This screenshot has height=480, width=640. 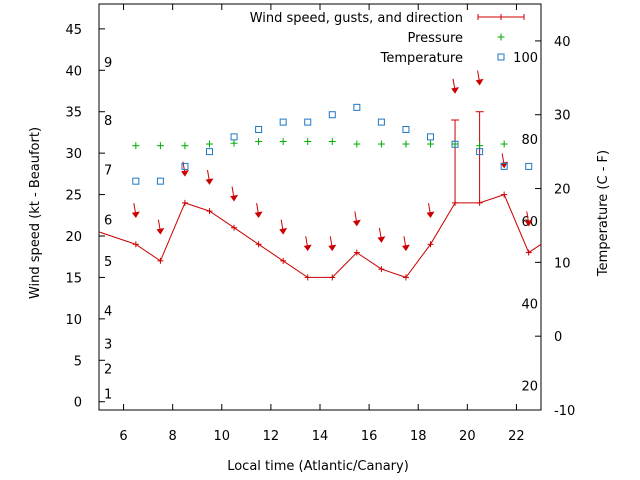 What do you see at coordinates (525, 58) in the screenshot?
I see `fahrenheit-label: 100` at bounding box center [525, 58].